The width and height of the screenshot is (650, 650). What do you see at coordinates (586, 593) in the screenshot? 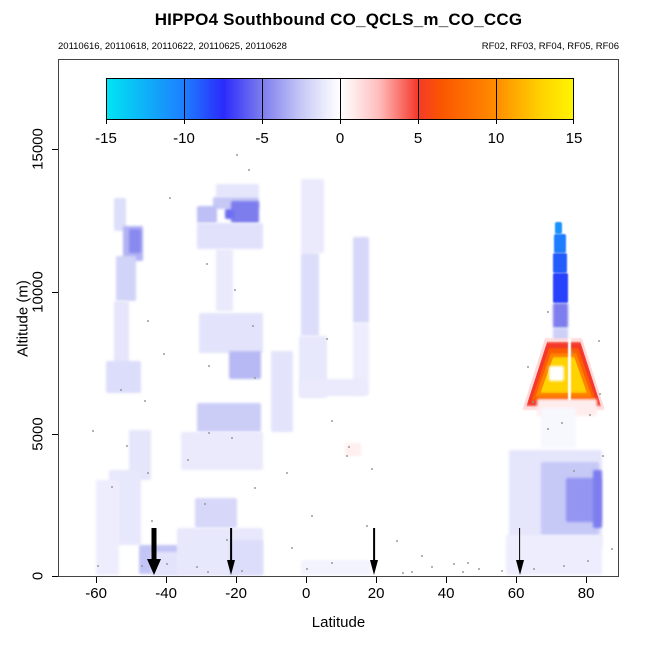
I see `x-tick-label: 80` at bounding box center [586, 593].